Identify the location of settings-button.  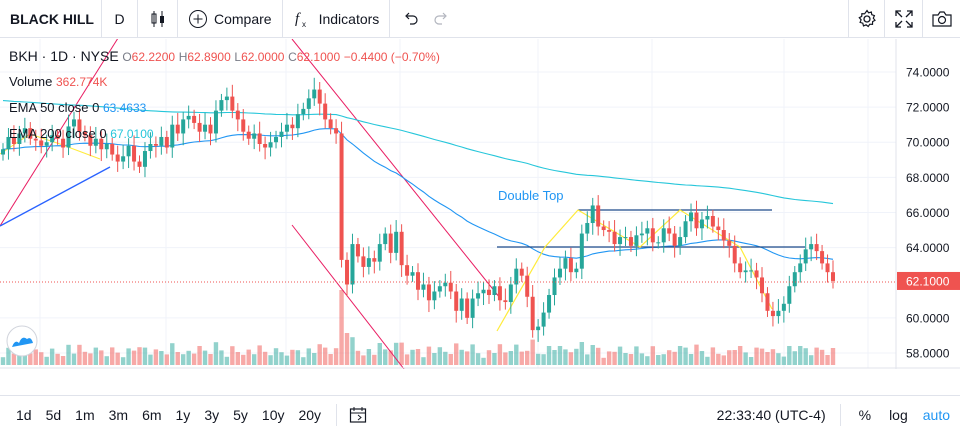
(866, 19).